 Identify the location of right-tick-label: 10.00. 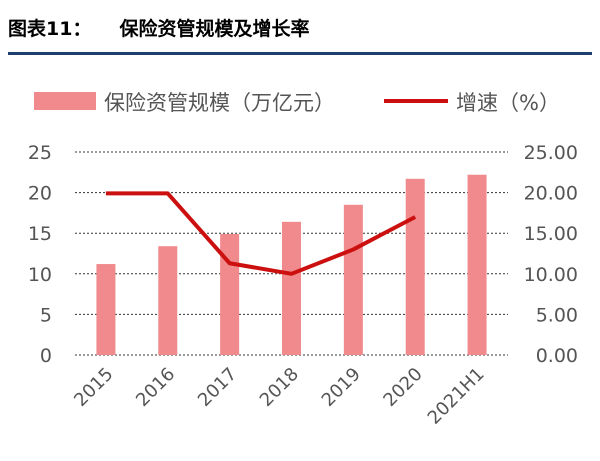
(551, 275).